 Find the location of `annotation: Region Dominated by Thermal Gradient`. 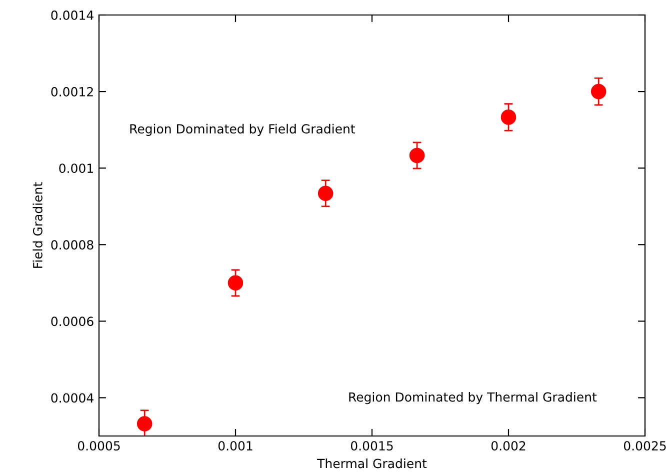

annotation: Region Dominated by Thermal Gradient is located at coordinates (473, 398).